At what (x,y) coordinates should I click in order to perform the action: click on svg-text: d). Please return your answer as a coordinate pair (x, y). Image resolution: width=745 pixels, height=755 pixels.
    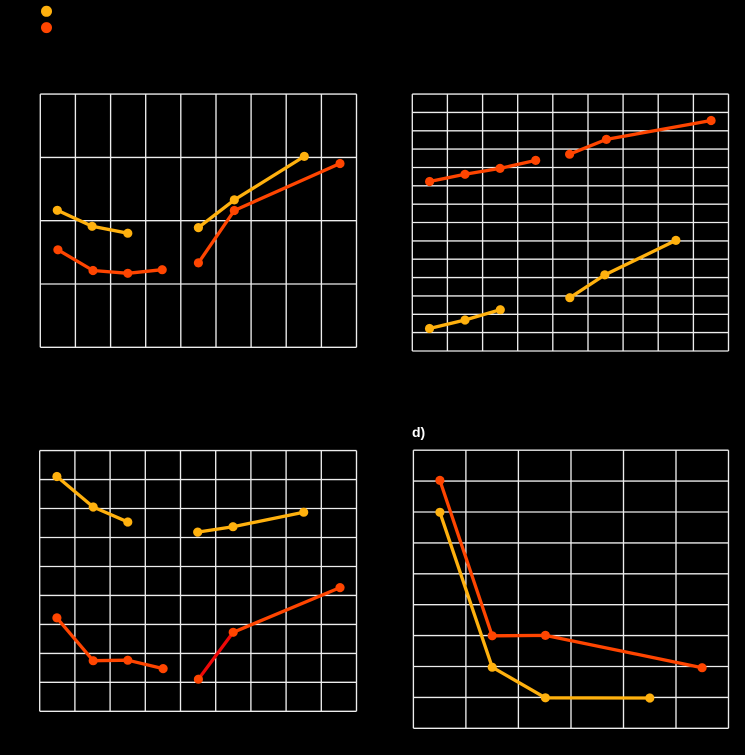
    Looking at the image, I should click on (418, 432).